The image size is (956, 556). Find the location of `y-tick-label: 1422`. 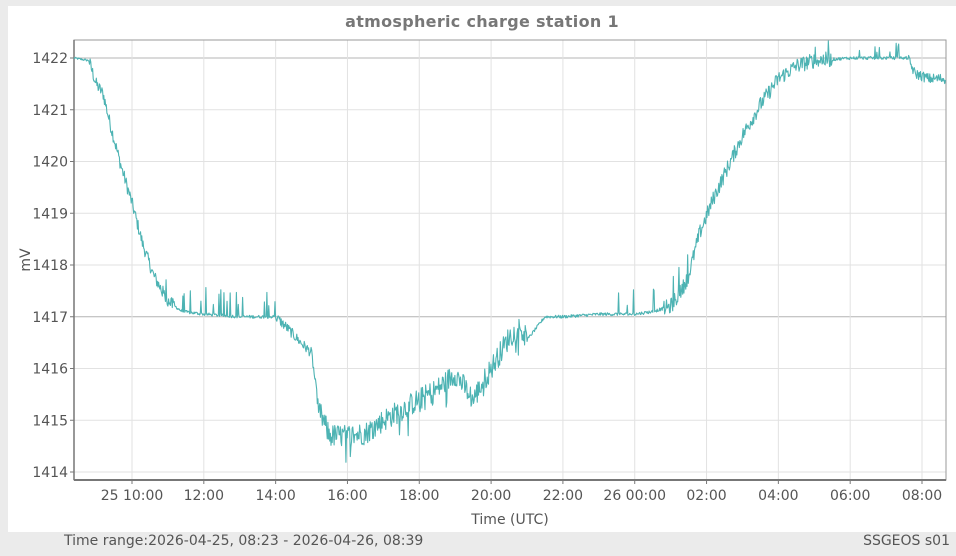

y-tick-label: 1422 is located at coordinates (50, 59).